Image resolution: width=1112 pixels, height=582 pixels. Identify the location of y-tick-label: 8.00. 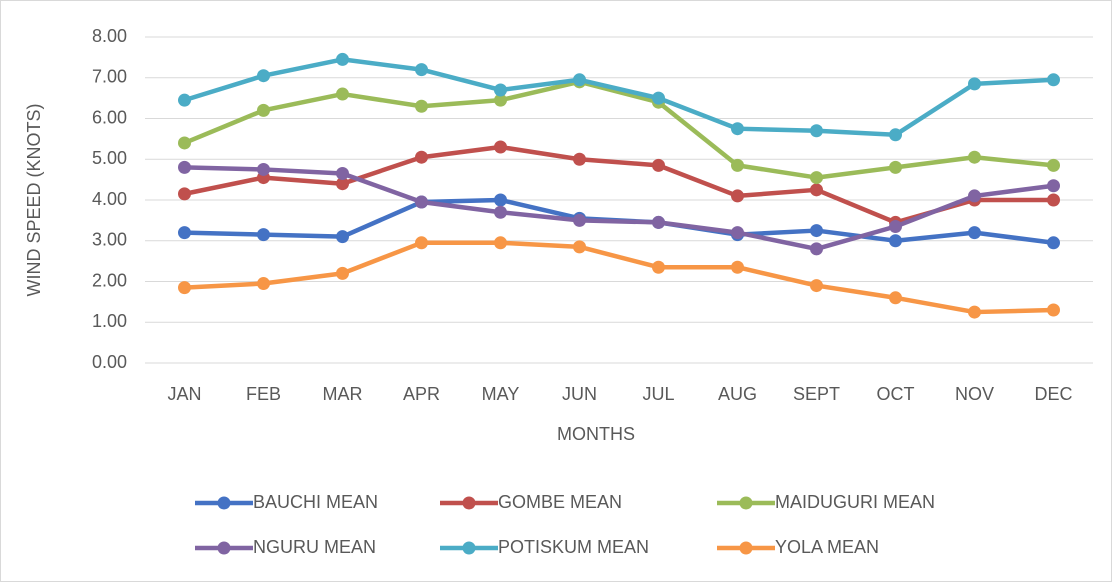
(109, 36).